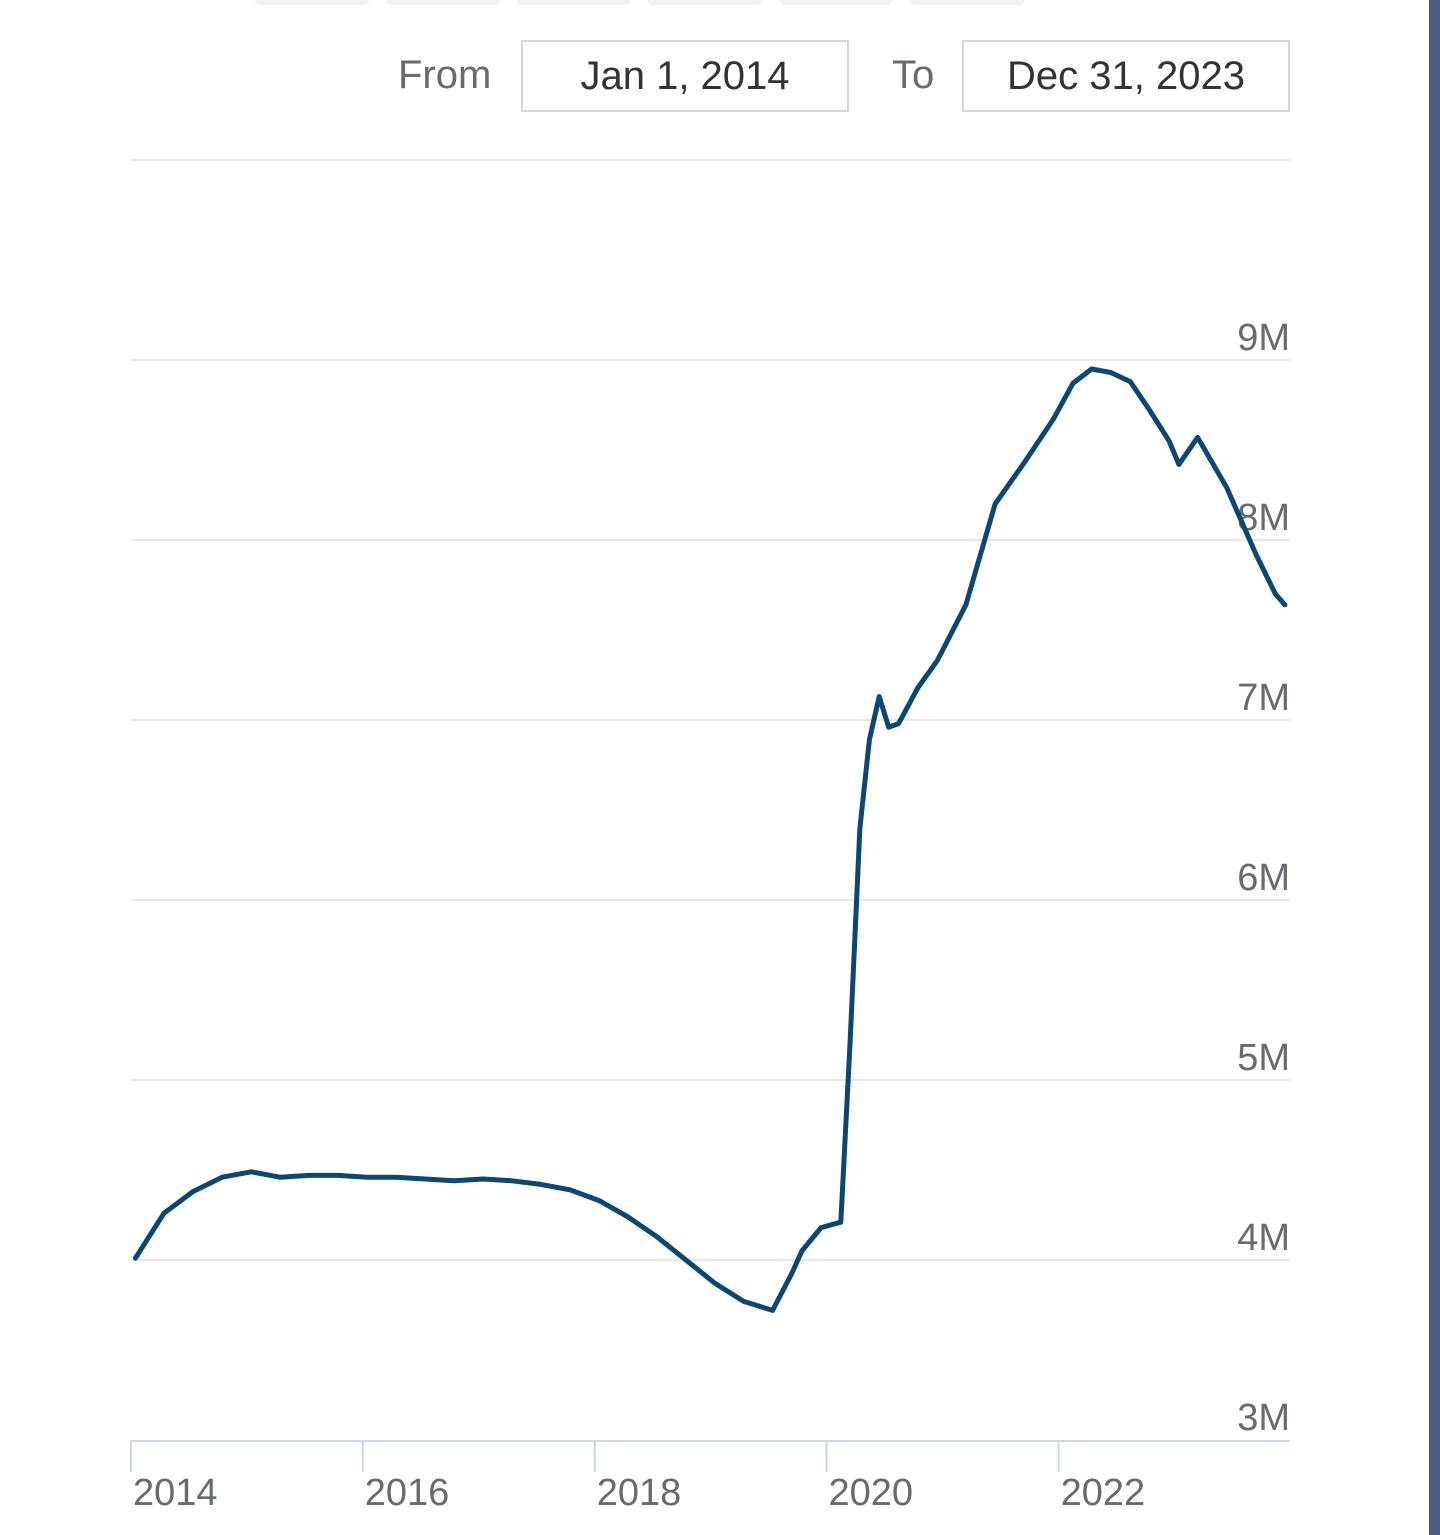 This screenshot has height=1535, width=1440. Describe the element at coordinates (1263, 1058) in the screenshot. I see `y-tick-label: 5M` at that location.